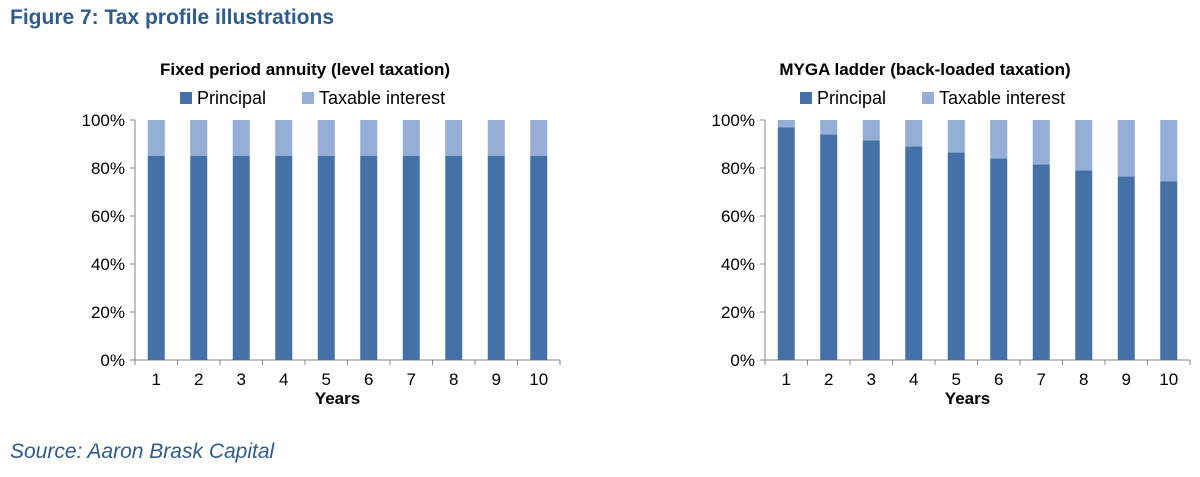 Image resolution: width=1200 pixels, height=477 pixels. I want to click on source-note: Source: Aaron Brask Capital, so click(142, 451).